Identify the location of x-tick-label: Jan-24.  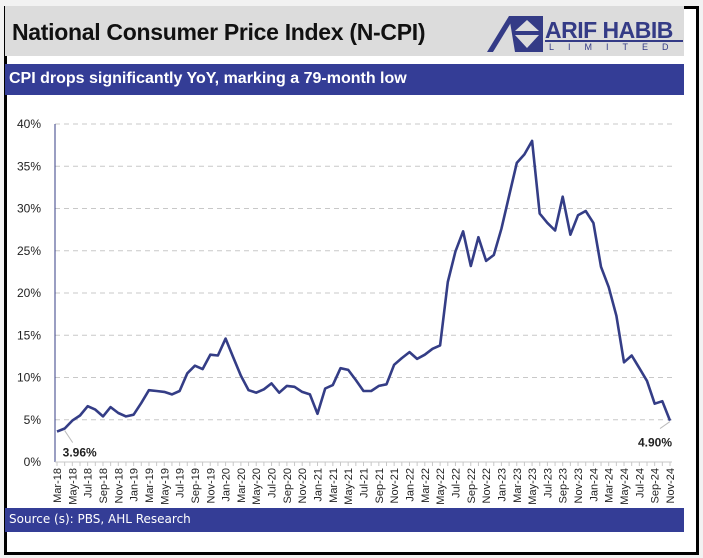
(594, 485).